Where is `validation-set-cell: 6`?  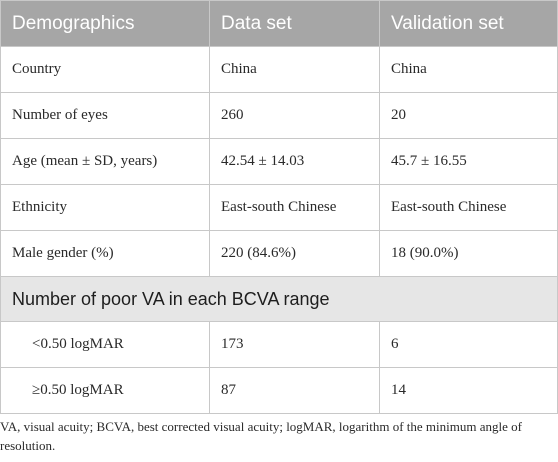
validation-set-cell: 6 is located at coordinates (468, 344).